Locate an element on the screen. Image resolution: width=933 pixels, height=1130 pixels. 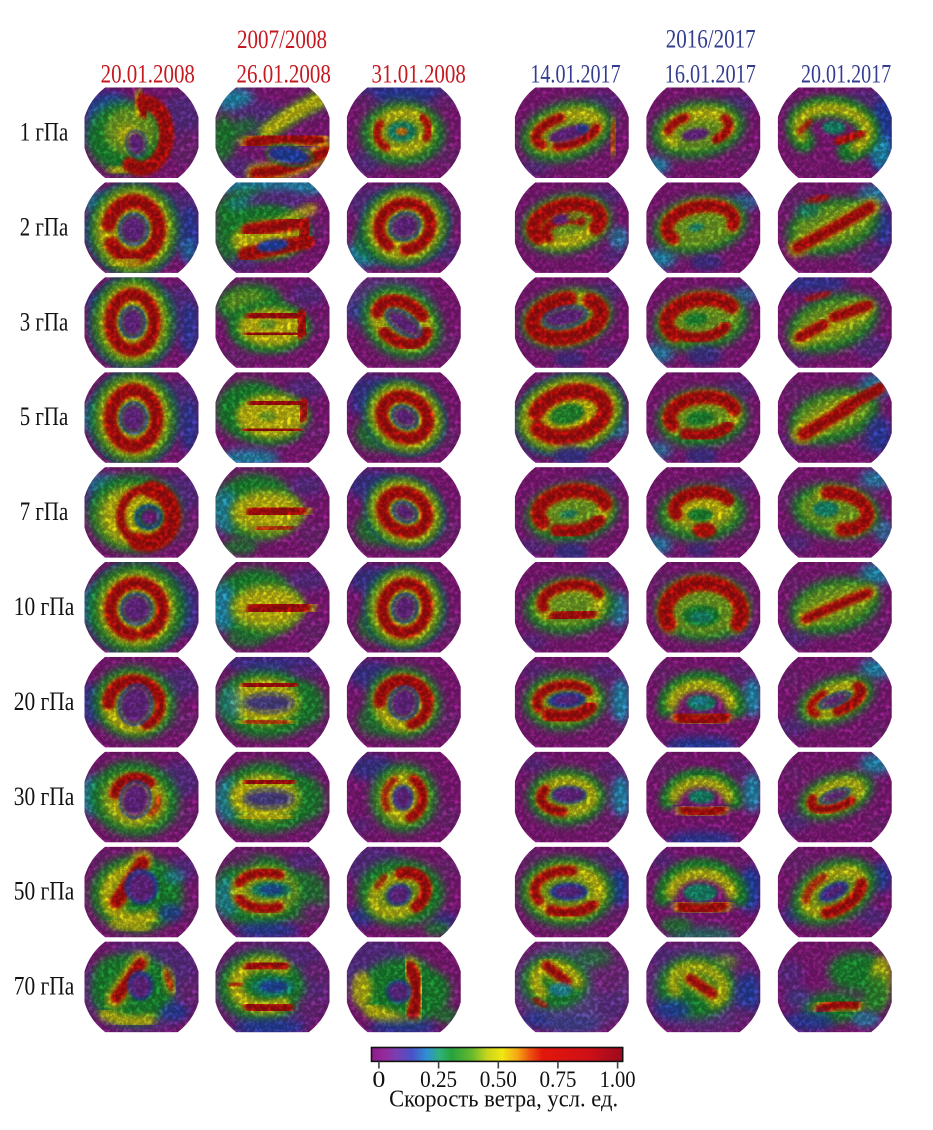
svg-text: 5 гПа is located at coordinates (44, 416).